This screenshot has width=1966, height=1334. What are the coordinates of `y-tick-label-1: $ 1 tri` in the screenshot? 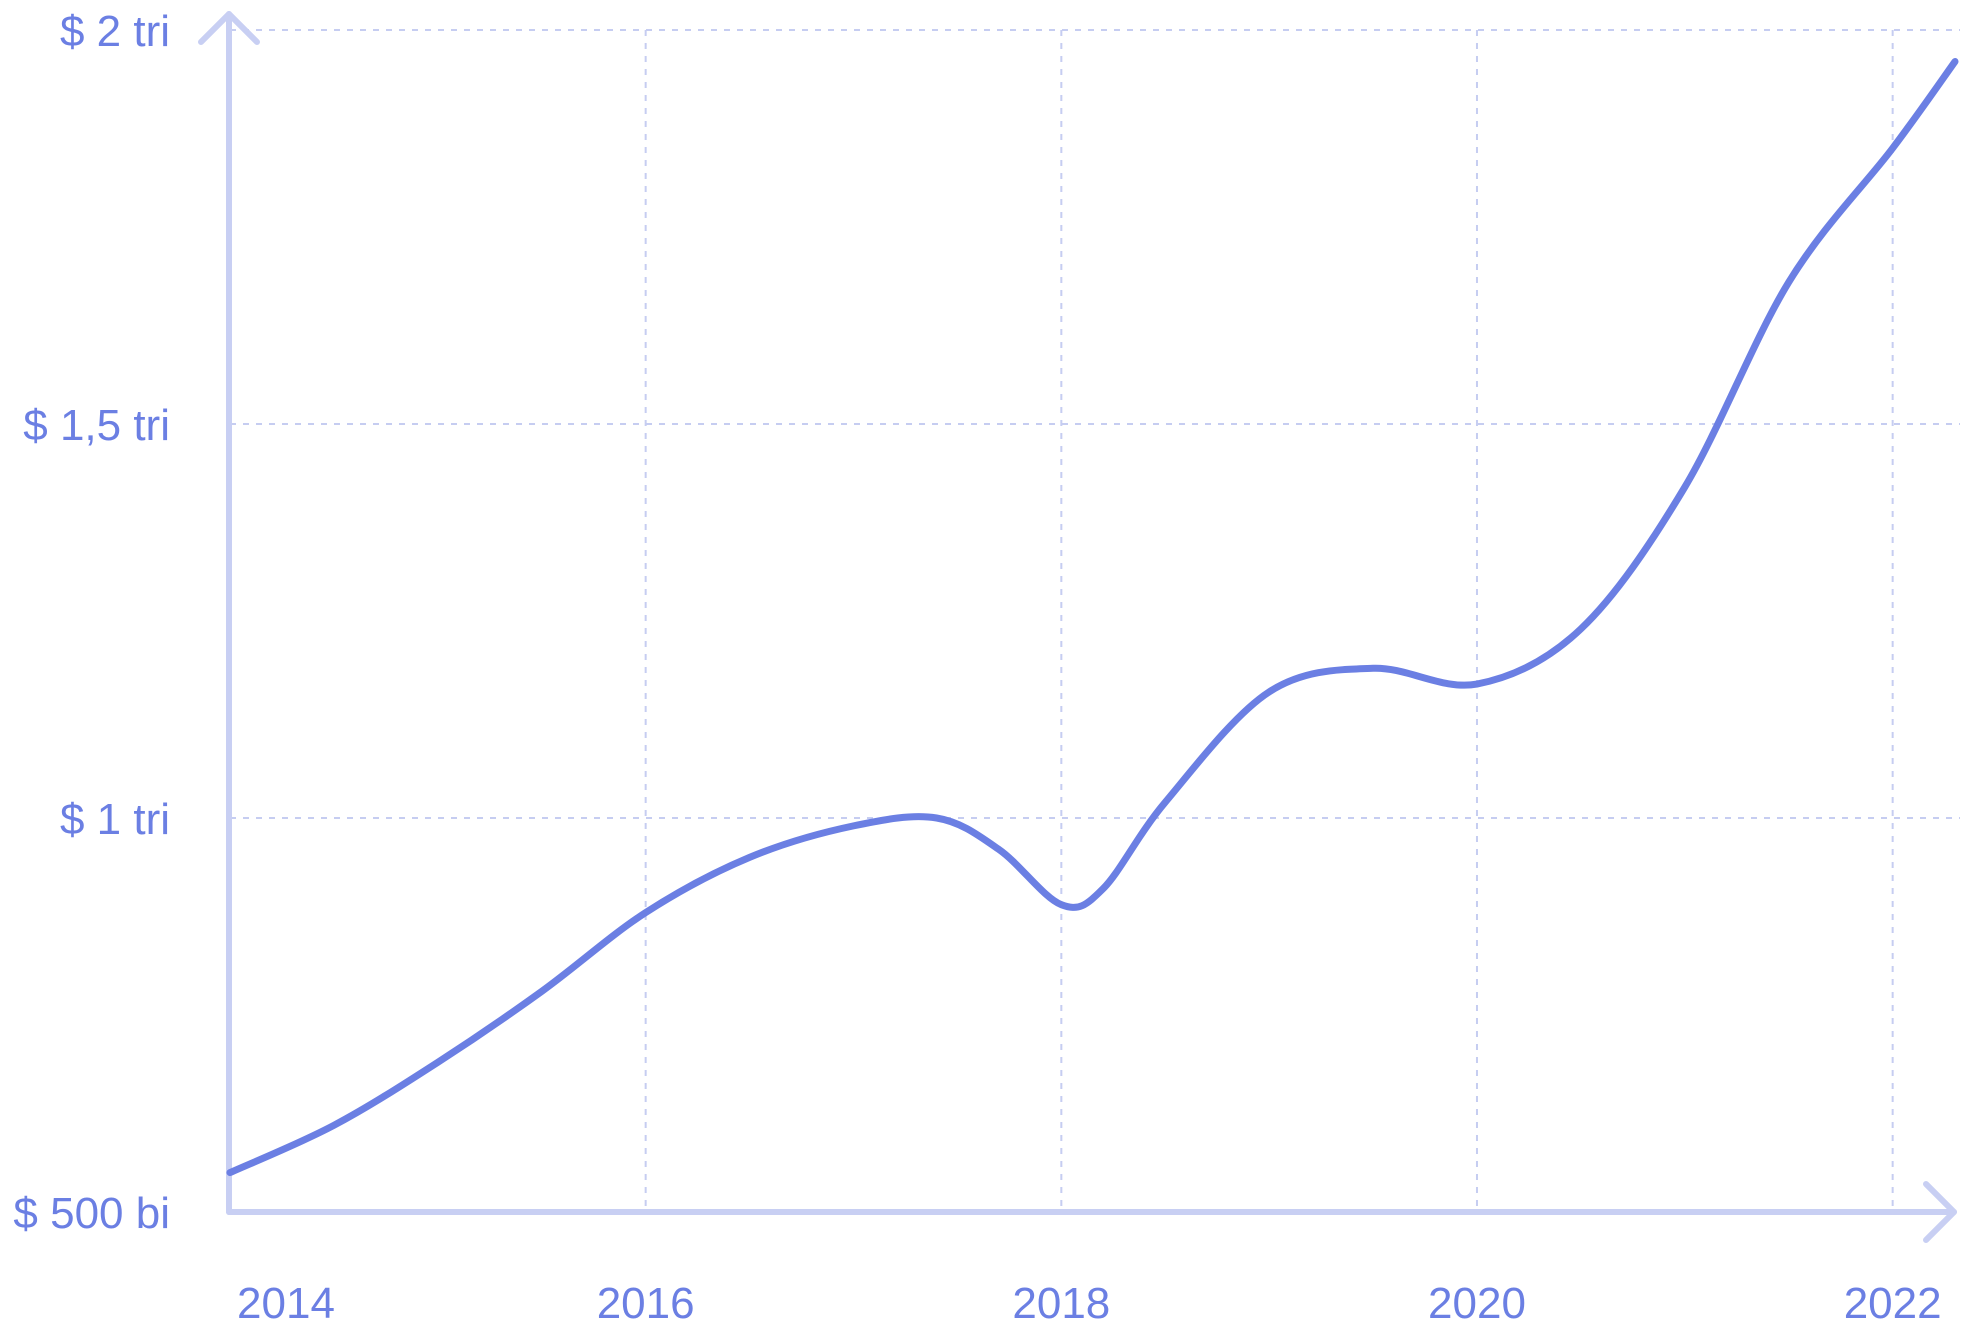 It's located at (115, 819).